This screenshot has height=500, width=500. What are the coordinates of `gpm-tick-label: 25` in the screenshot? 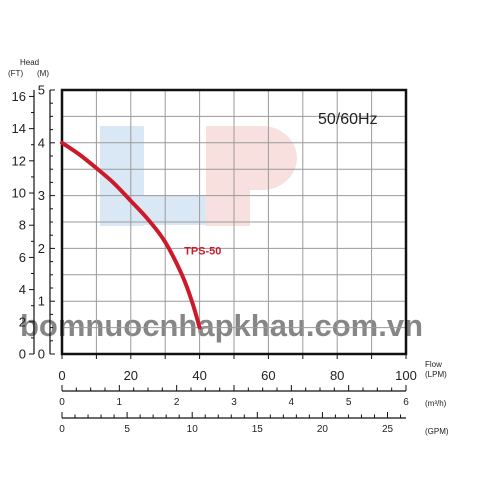 It's located at (388, 429).